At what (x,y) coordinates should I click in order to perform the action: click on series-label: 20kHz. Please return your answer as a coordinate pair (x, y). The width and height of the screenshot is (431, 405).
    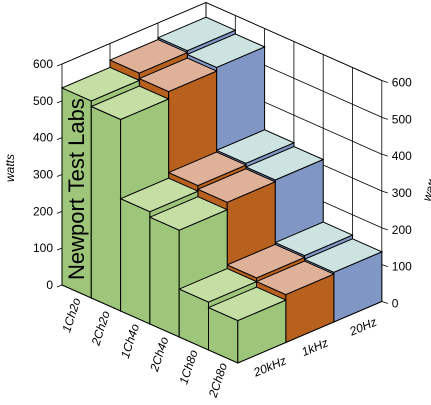
    Looking at the image, I should click on (270, 366).